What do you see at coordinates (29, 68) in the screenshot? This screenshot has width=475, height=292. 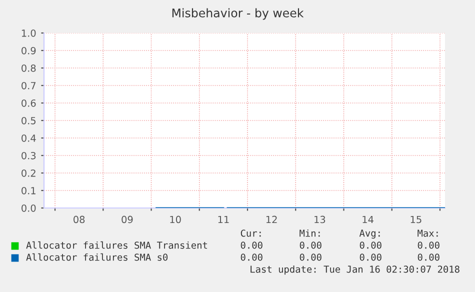 I see `y-tick-label: 0.8` at bounding box center [29, 68].